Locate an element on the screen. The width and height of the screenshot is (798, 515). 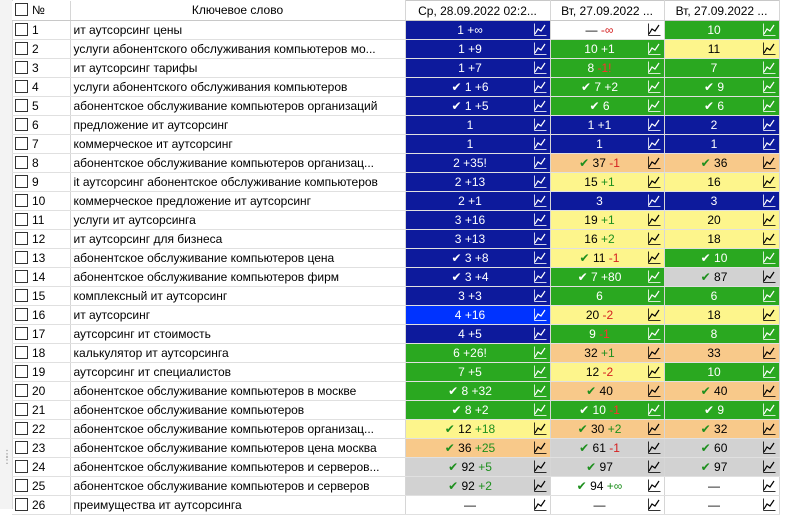
position-cell: 16 is located at coordinates (722, 182).